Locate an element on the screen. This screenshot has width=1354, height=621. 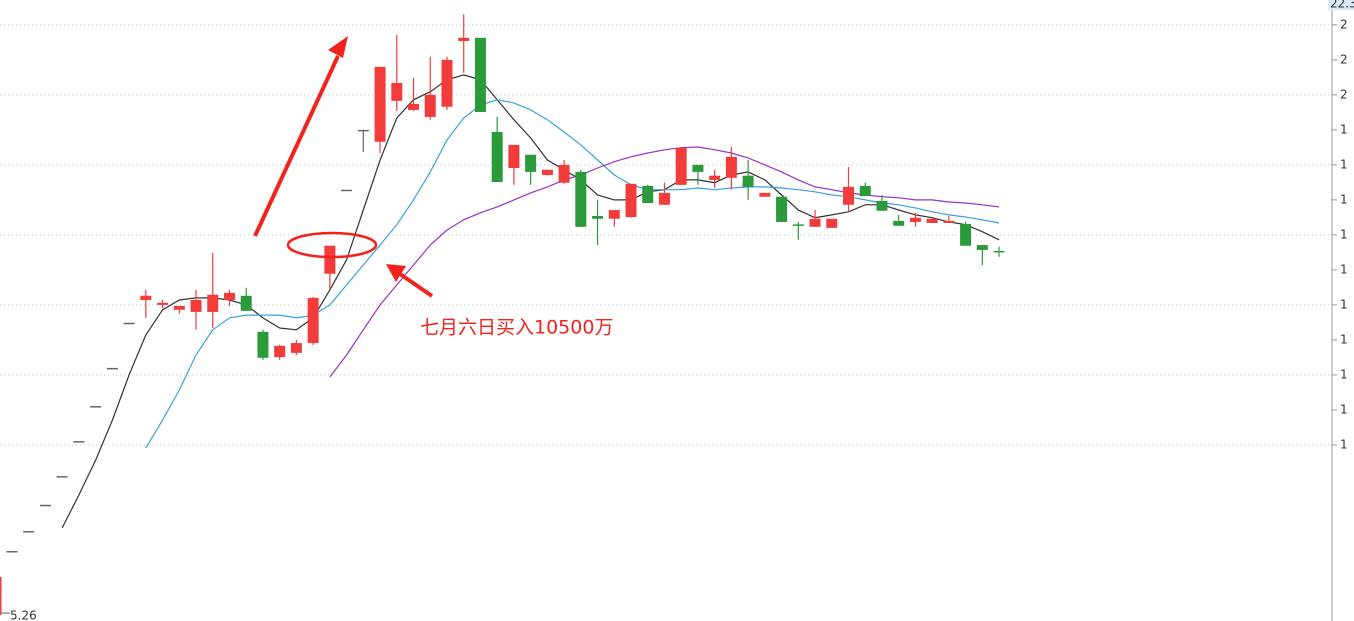
arrow-up-head is located at coordinates (338, 47).